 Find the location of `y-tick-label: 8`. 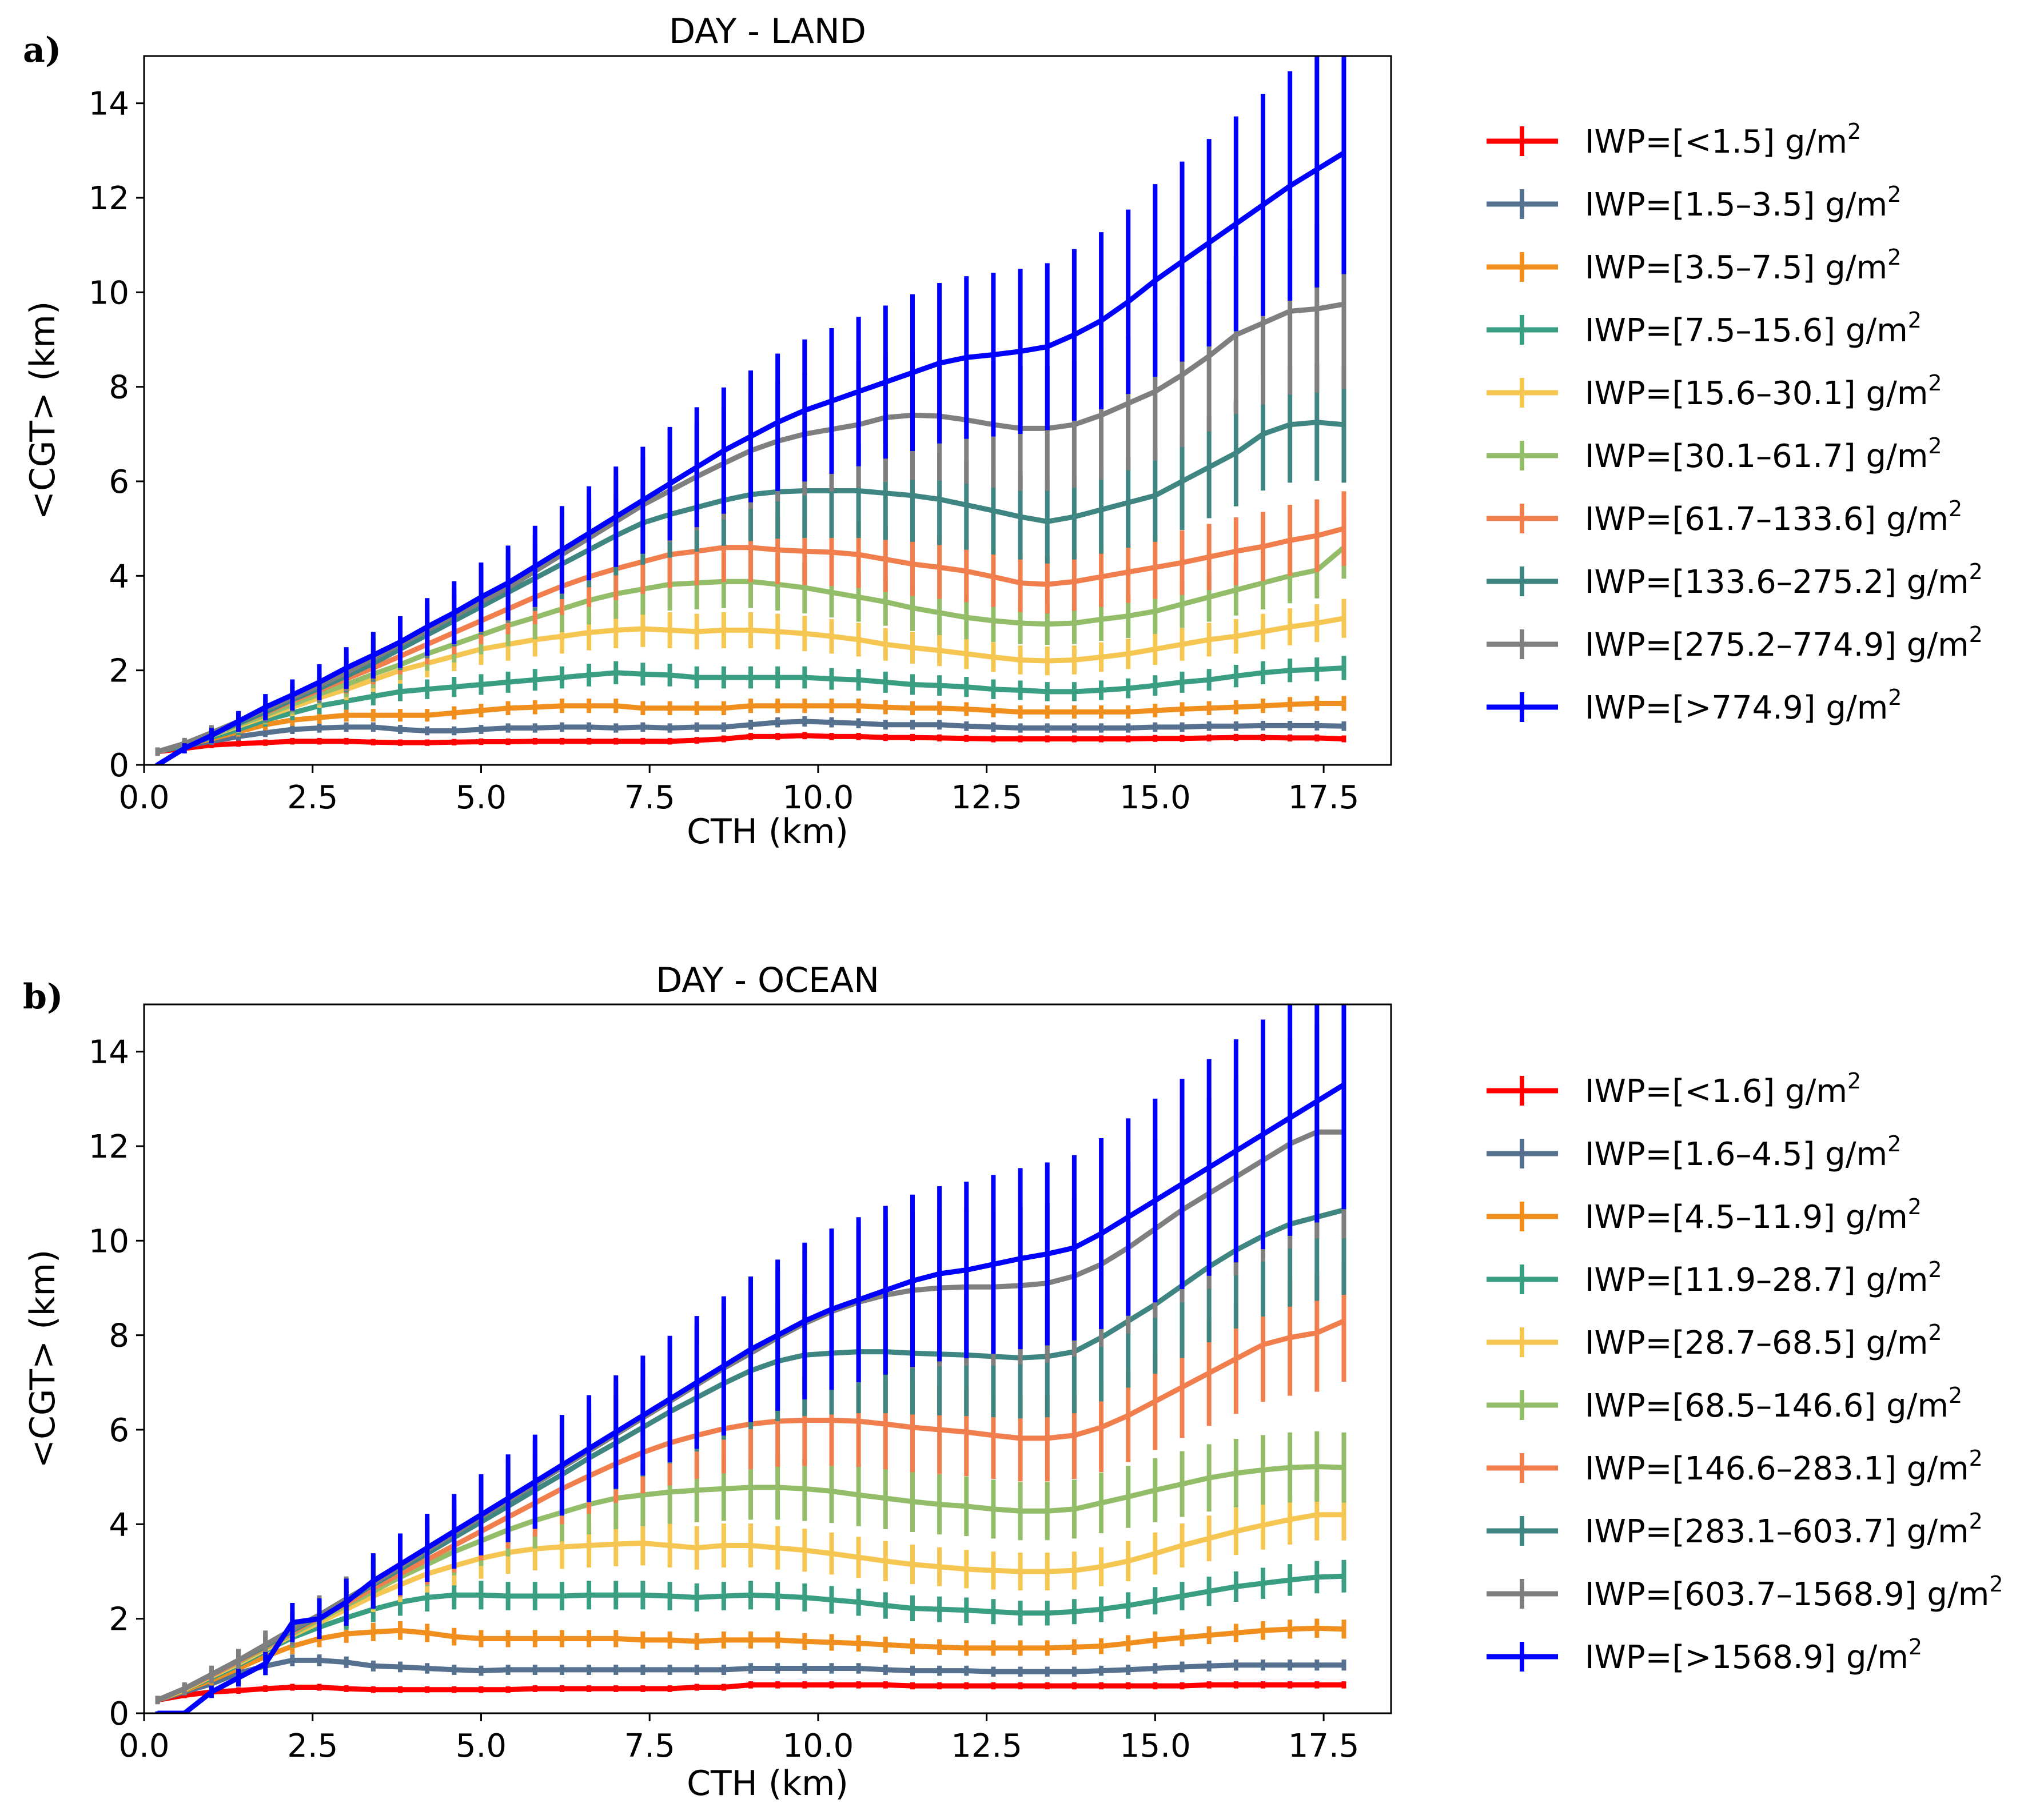

y-tick-label: 8 is located at coordinates (119, 387).